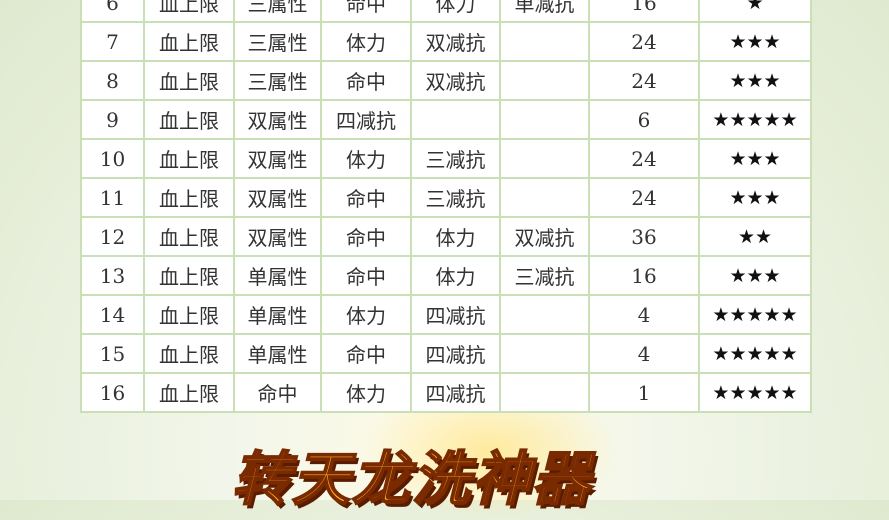  I want to click on rating-stars: ★, so click(755, 11).